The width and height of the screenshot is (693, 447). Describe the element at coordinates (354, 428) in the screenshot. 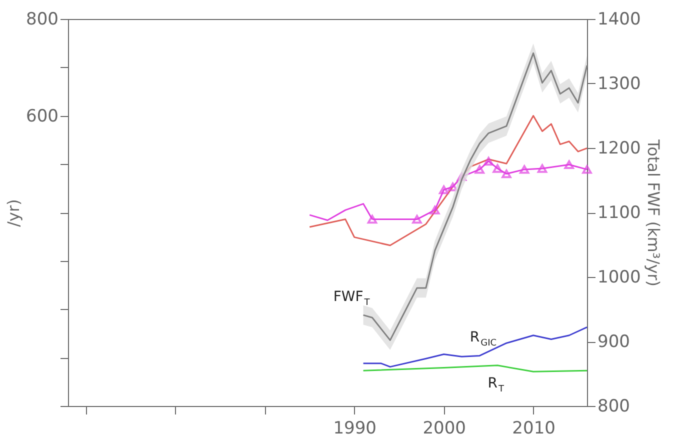

I see `x-tick-label: 1990` at that location.